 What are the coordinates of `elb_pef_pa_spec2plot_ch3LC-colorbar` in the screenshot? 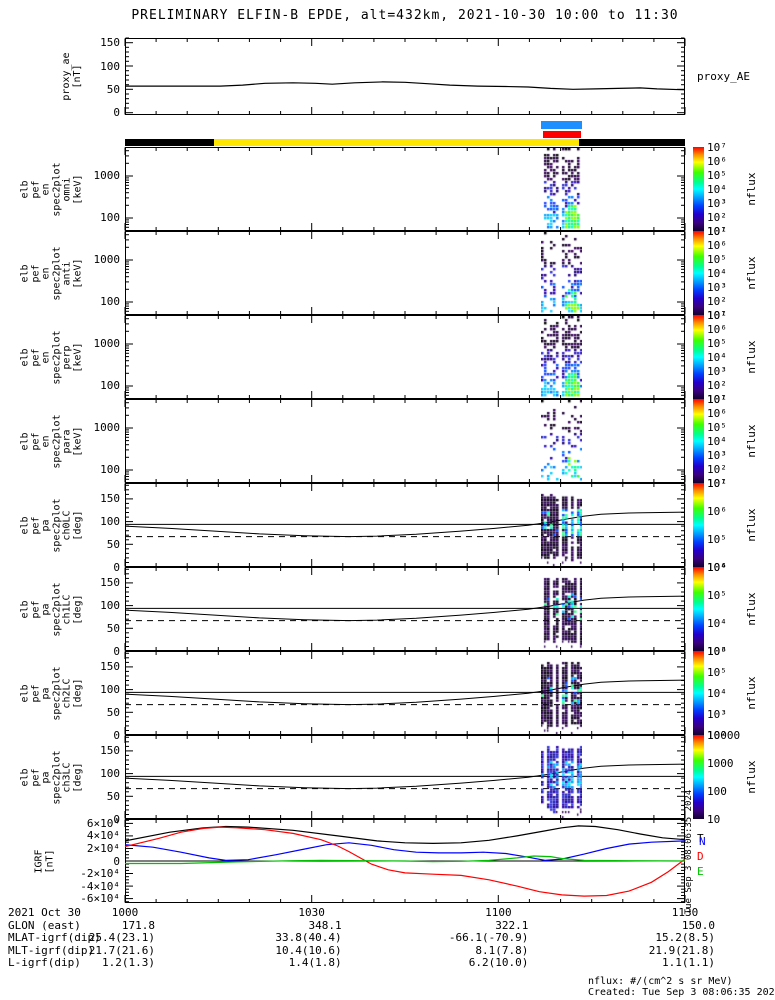 It's located at (698, 777).